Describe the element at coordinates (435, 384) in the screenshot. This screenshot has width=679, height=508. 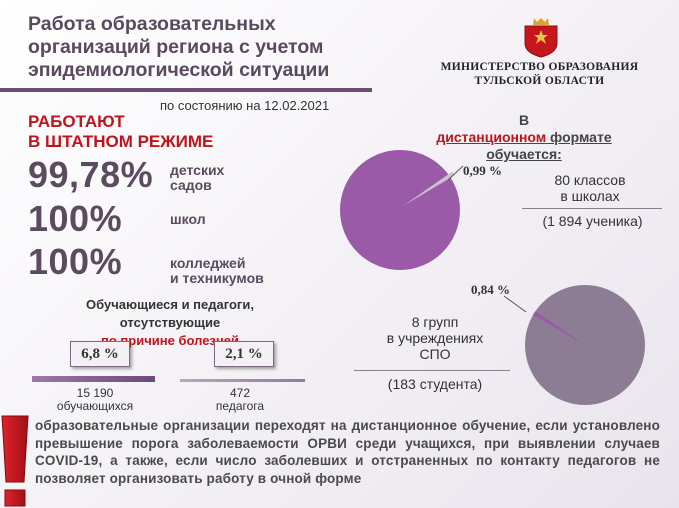
I see `colleges-remote-detail: (183 студента)` at that location.